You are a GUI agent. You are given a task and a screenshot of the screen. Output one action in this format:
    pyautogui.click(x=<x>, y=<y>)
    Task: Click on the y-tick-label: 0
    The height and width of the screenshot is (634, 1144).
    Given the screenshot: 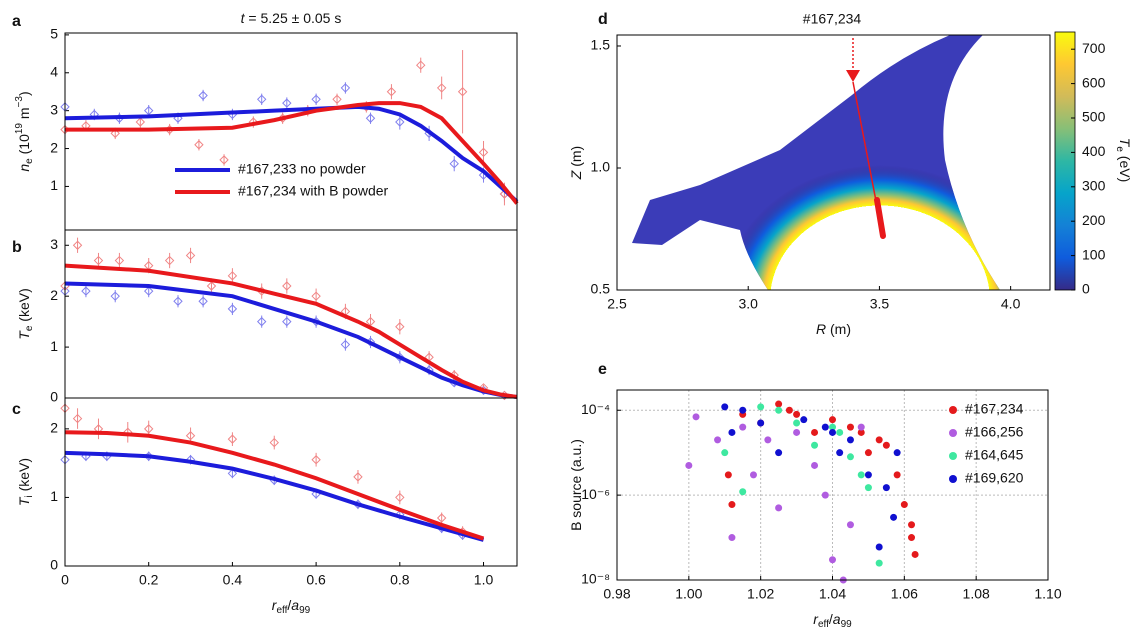 What is the action you would take?
    pyautogui.click(x=54, y=565)
    